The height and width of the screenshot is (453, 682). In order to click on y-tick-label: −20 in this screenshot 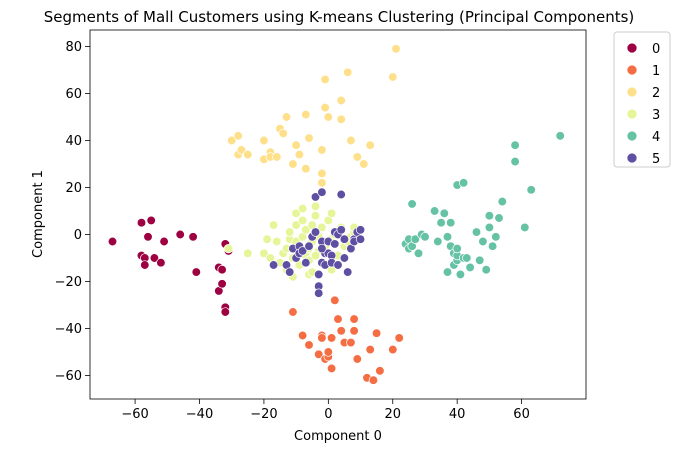, I will do `click(68, 282)`.